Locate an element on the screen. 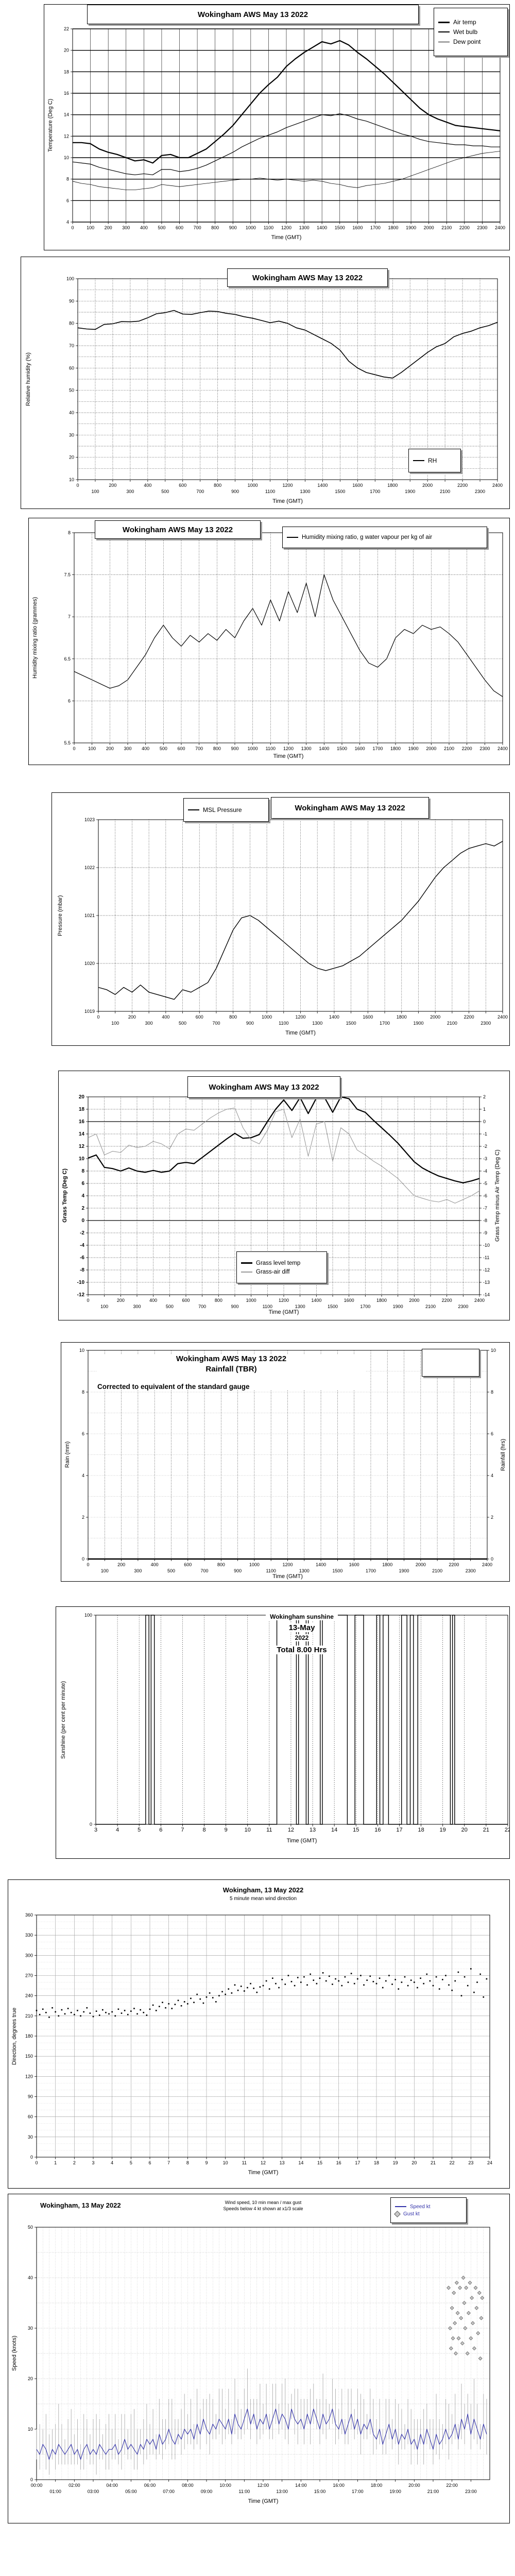 This screenshot has width=515, height=2576. y-axis-label: Sunshine (per cent per minute) is located at coordinates (63, 1720).